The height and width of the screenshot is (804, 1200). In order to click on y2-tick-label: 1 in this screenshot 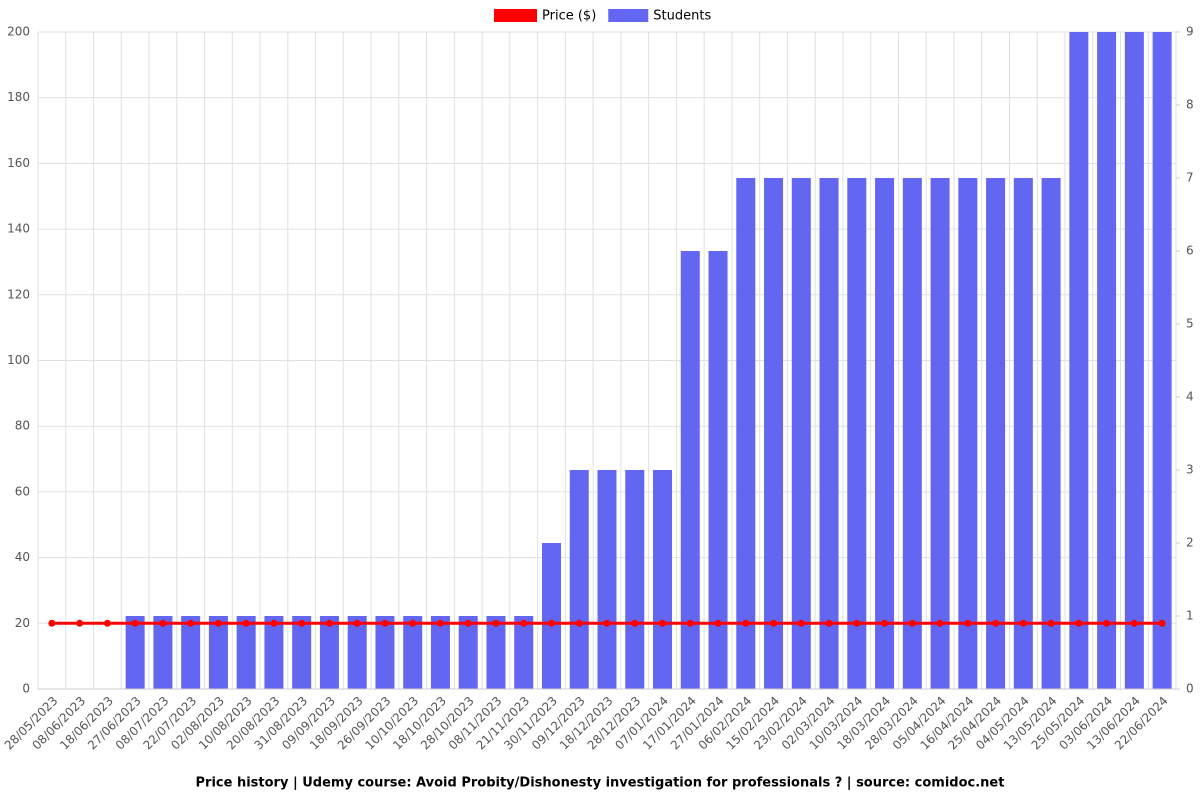, I will do `click(1190, 616)`.